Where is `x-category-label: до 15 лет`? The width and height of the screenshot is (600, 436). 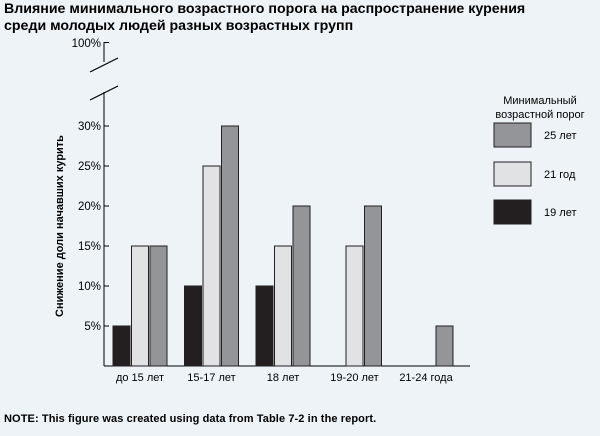
x-category-label: до 15 лет is located at coordinates (140, 378).